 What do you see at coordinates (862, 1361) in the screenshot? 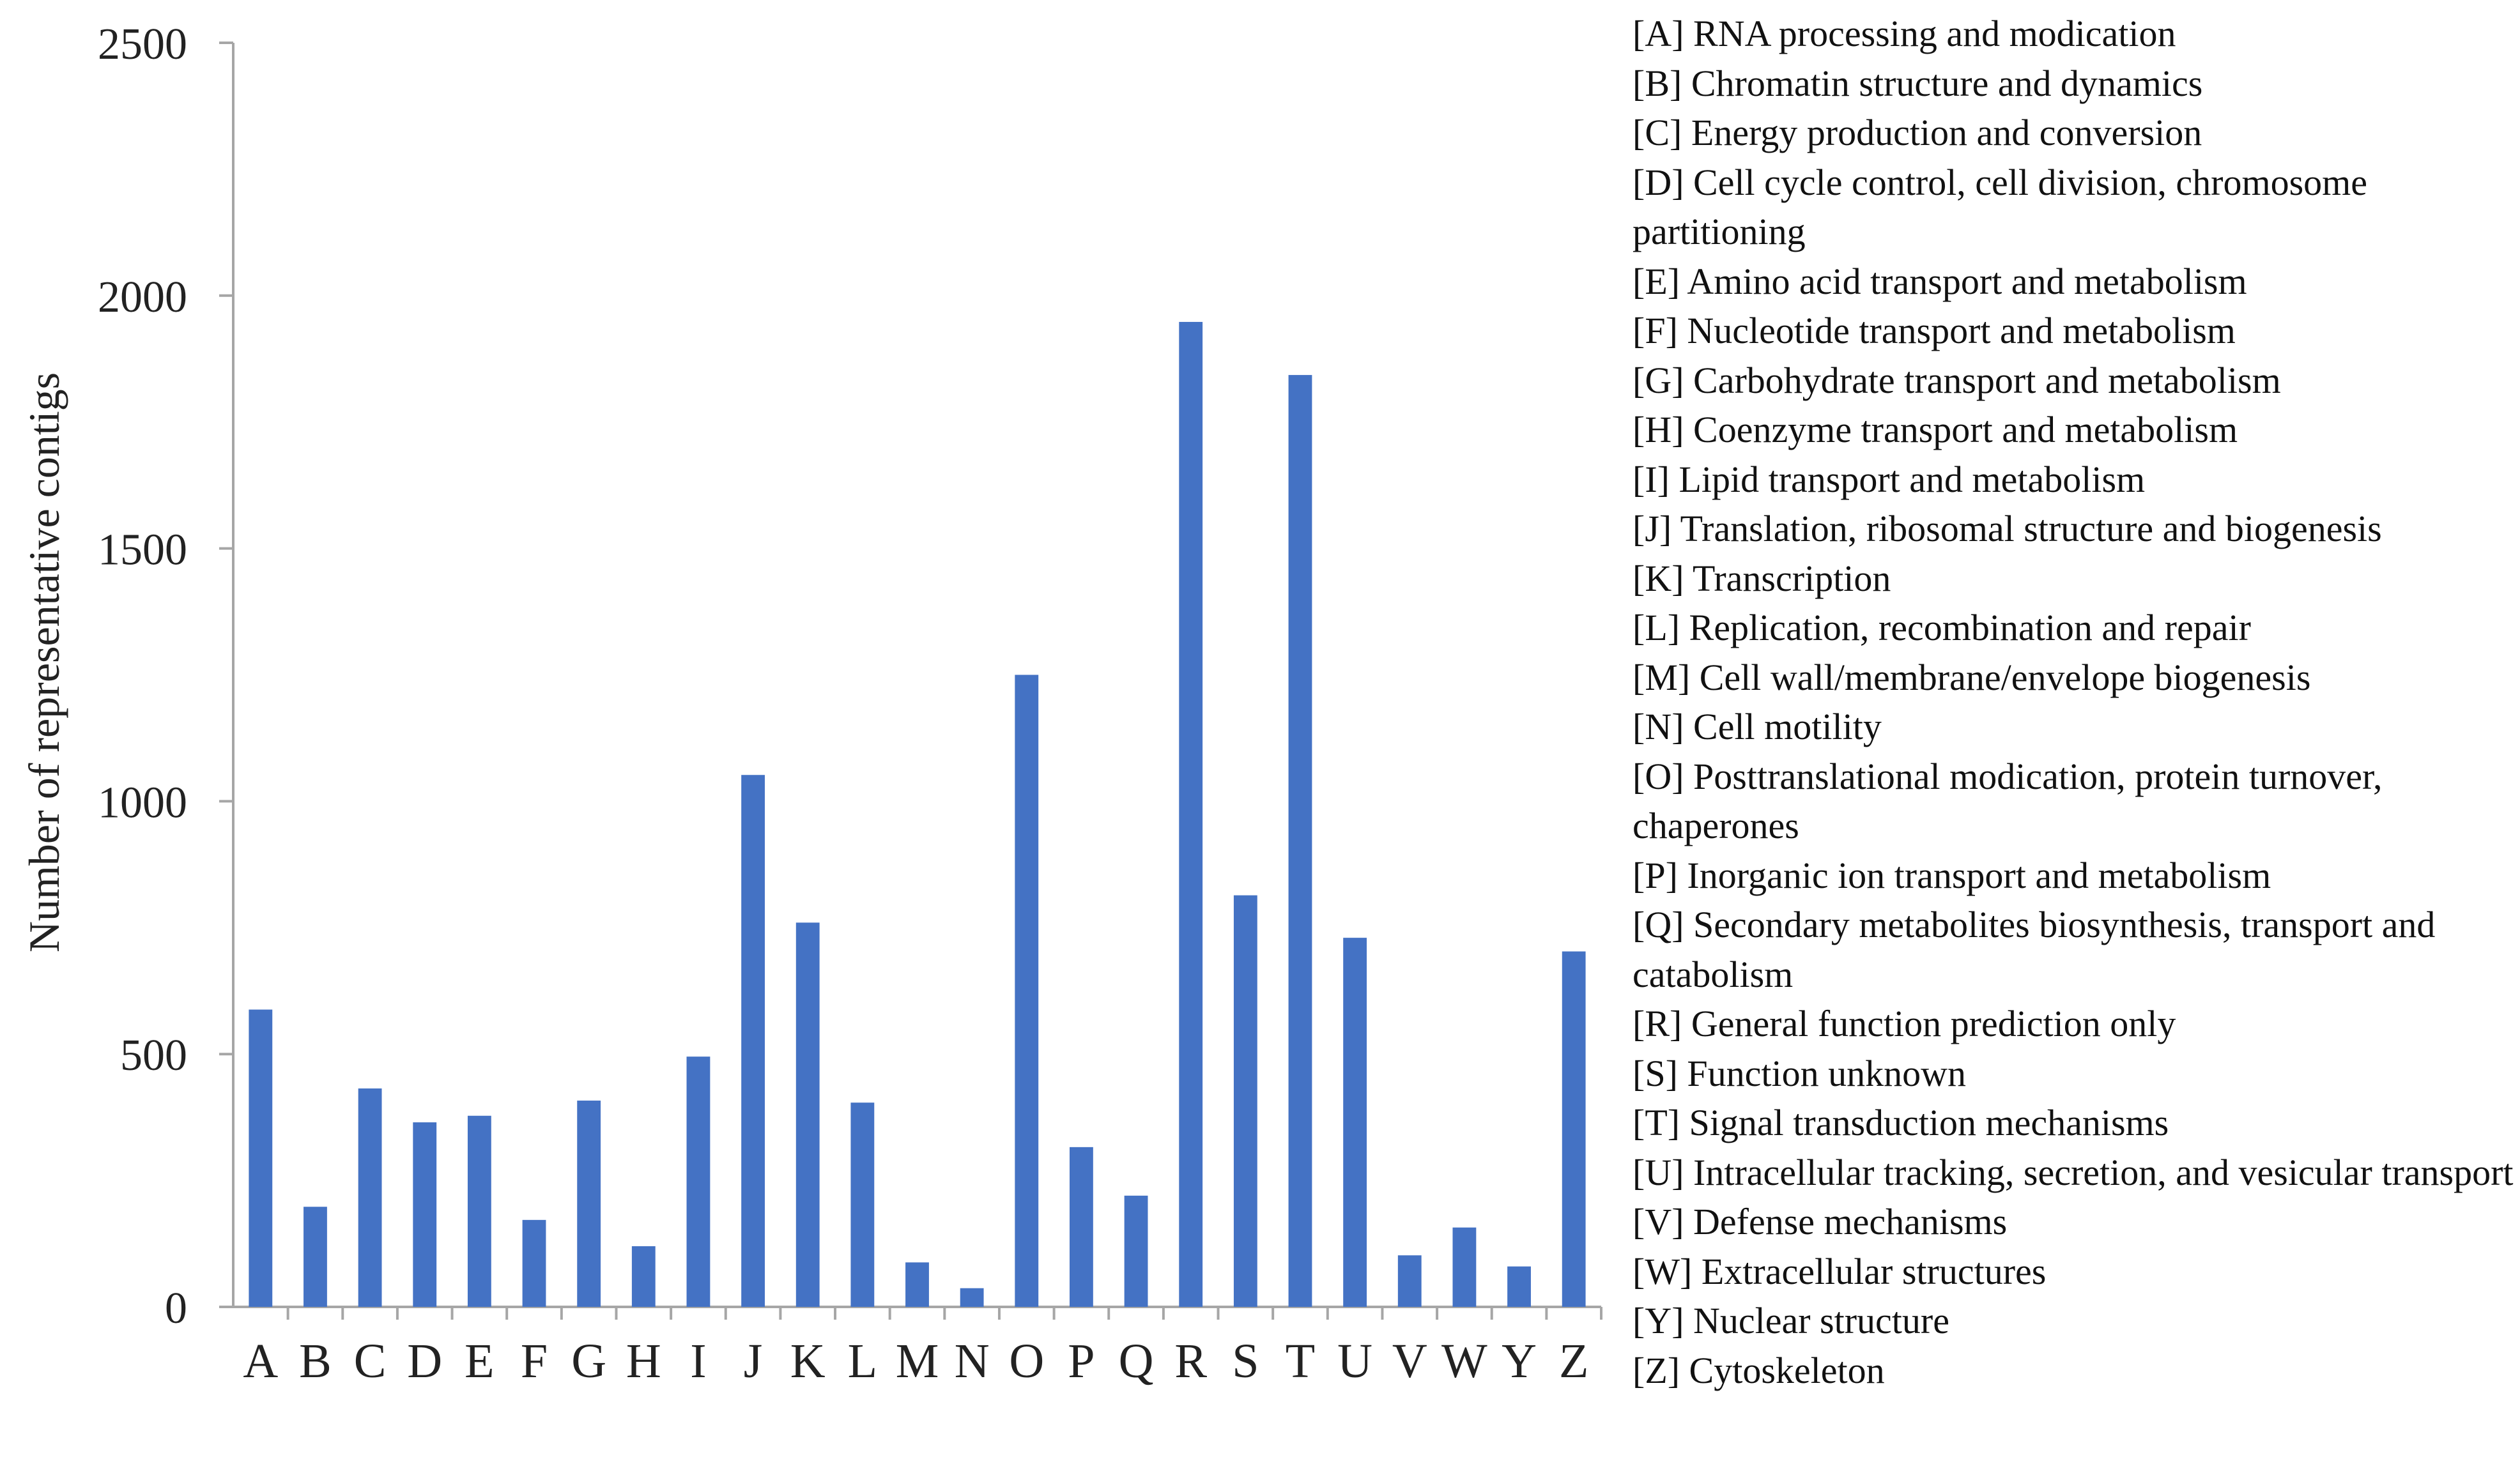
I see `x-tick-label-L: L` at bounding box center [862, 1361].